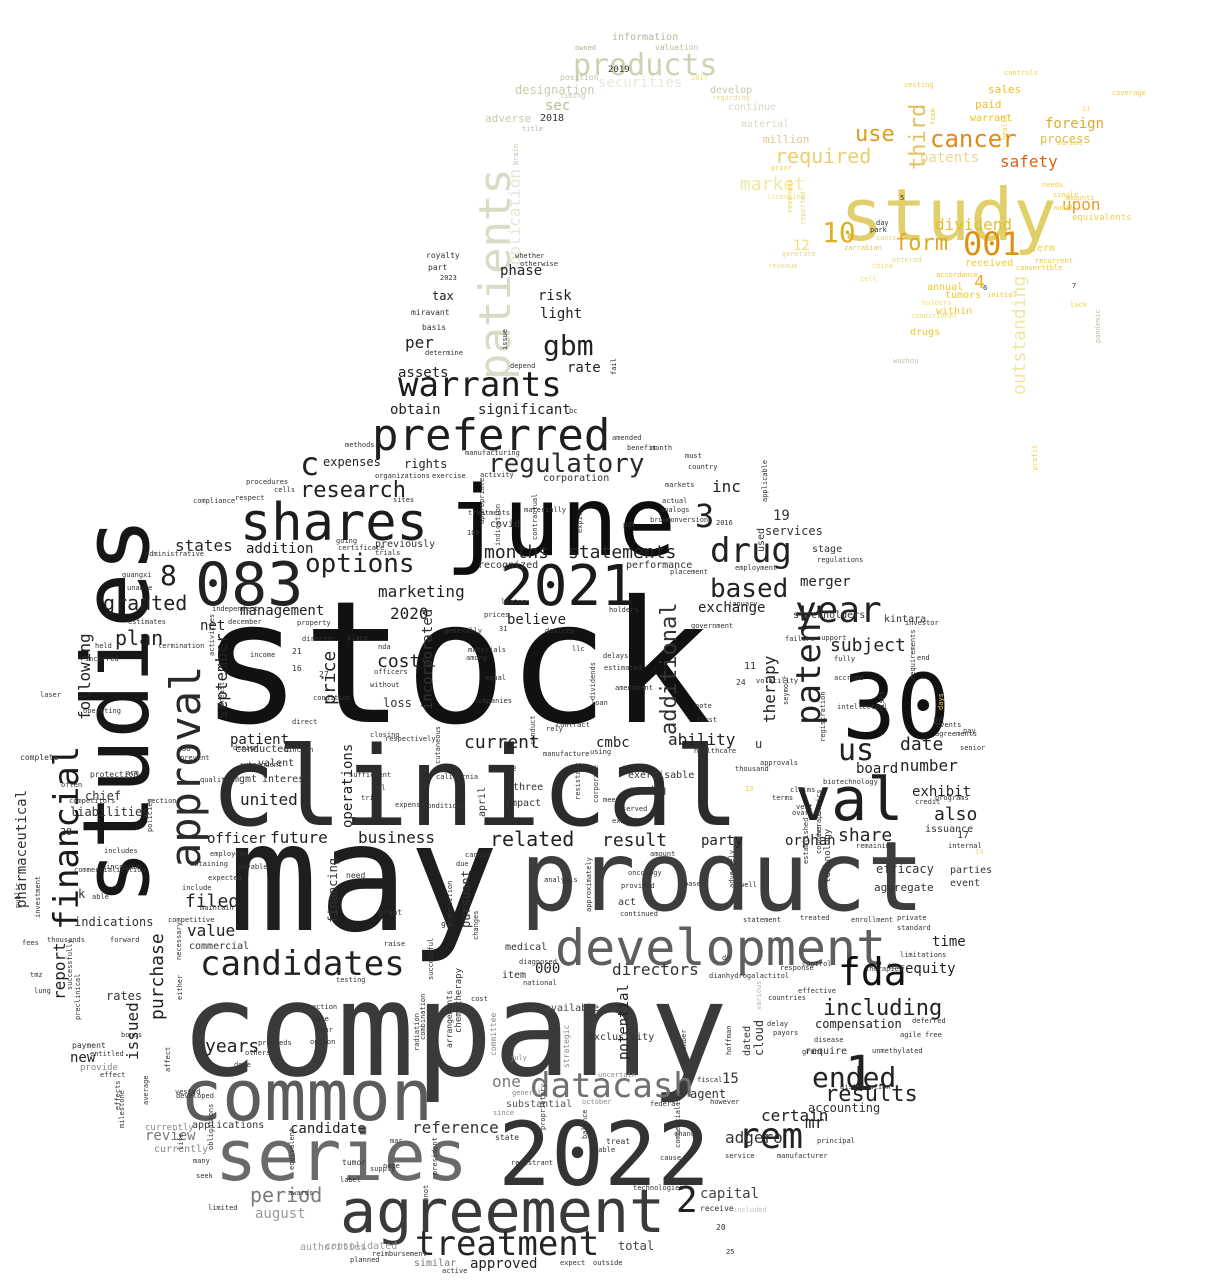 Image resolution: width=1218 pixels, height=1280 pixels. What do you see at coordinates (579, 77) in the screenshot?
I see `cloud-word-position: position` at bounding box center [579, 77].